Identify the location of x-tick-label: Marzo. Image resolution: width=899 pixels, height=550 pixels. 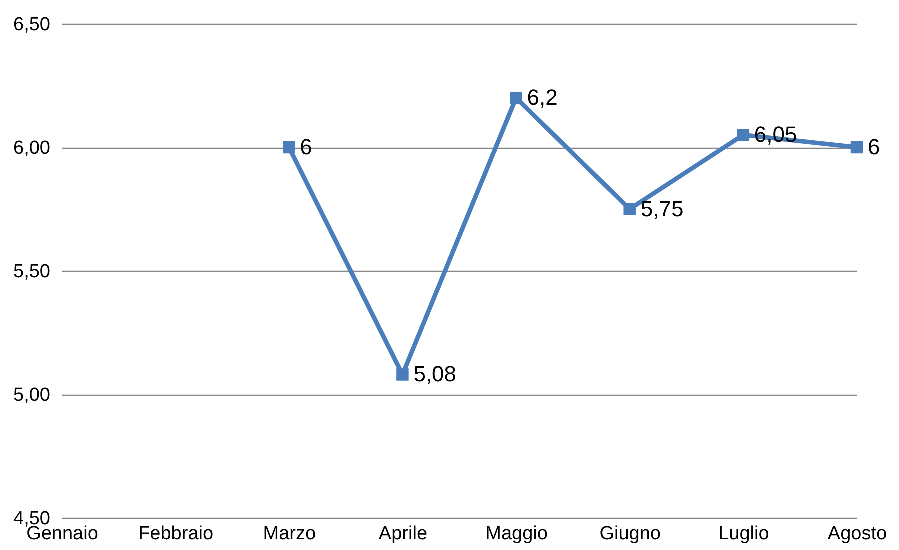
(289, 534).